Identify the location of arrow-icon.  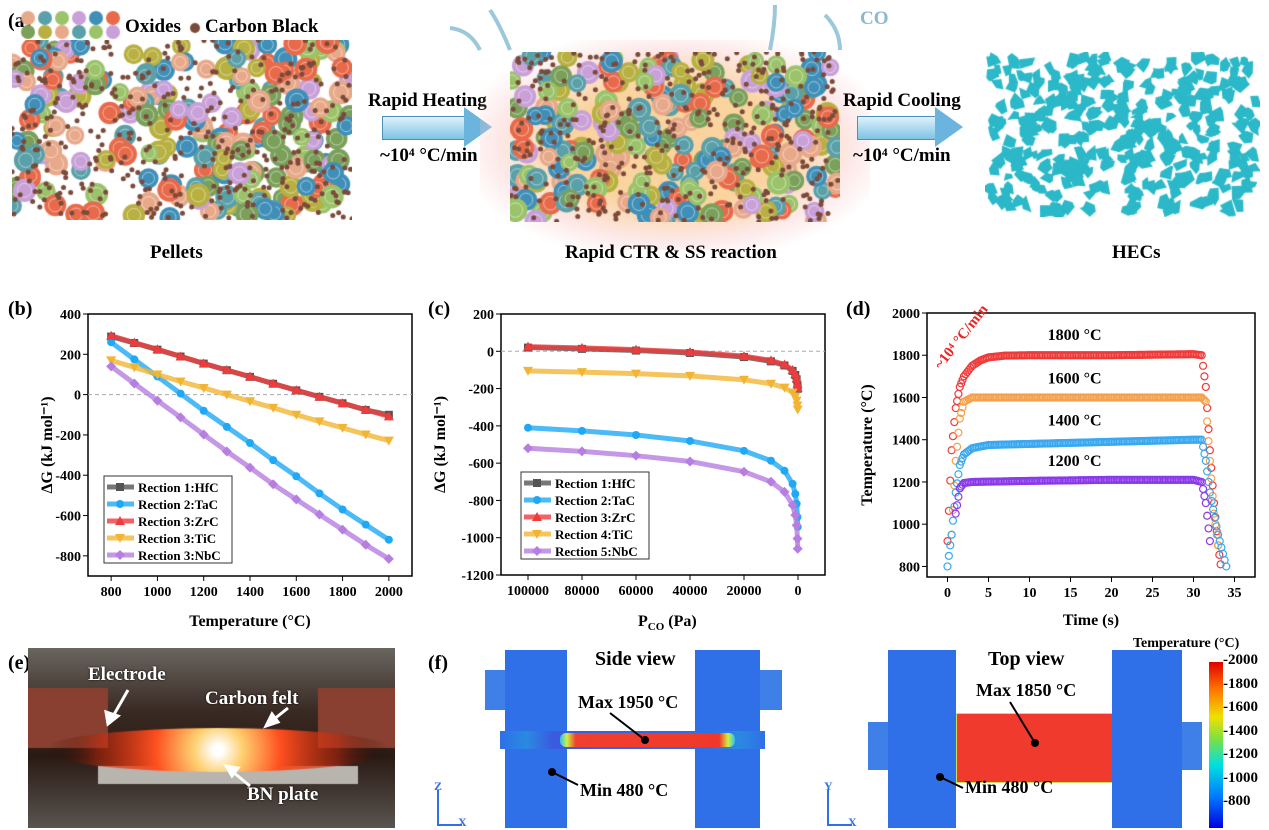
(113, 718).